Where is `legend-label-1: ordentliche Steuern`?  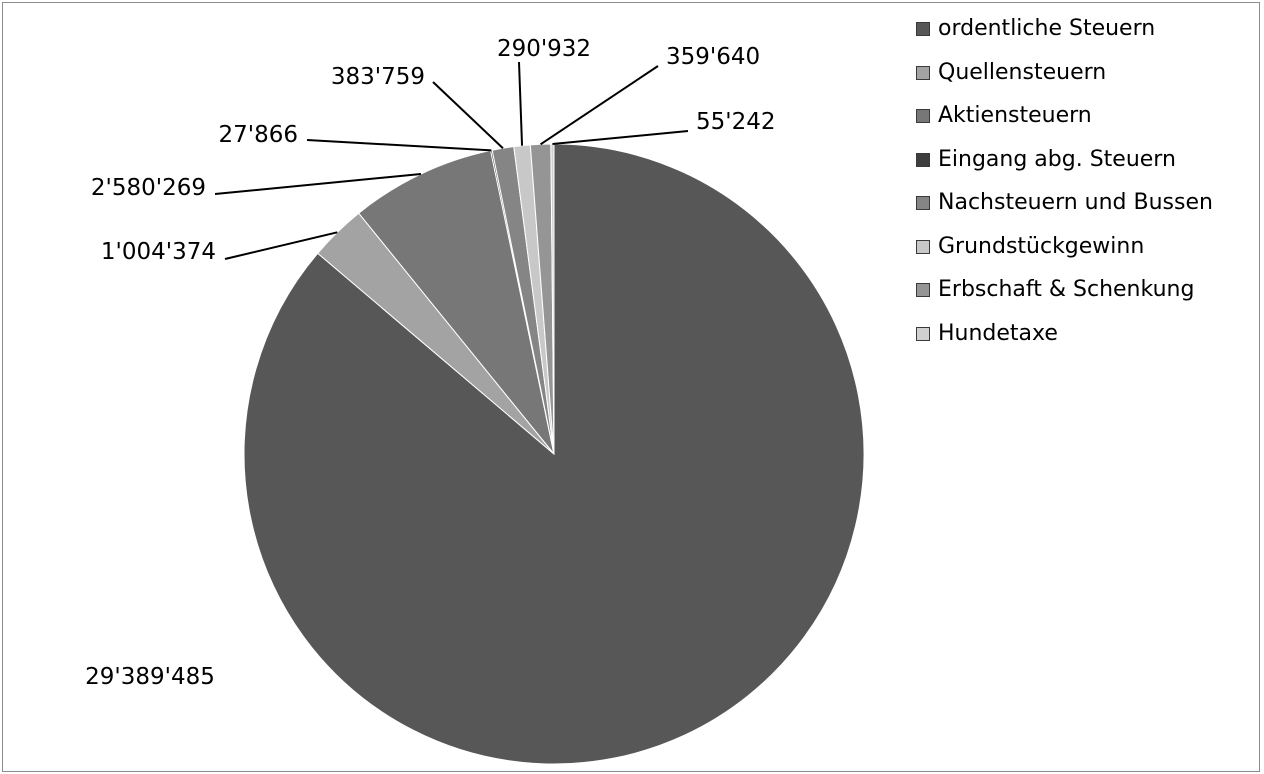
legend-label-1: ordentliche Steuern is located at coordinates (1047, 28).